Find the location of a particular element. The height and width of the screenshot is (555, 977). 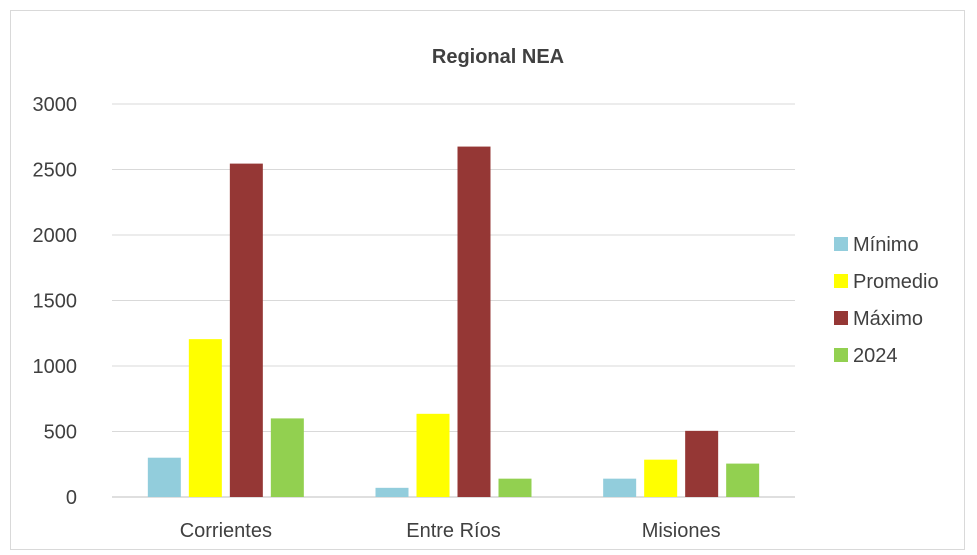

x-tick-label: Entre Ríos is located at coordinates (453, 531).